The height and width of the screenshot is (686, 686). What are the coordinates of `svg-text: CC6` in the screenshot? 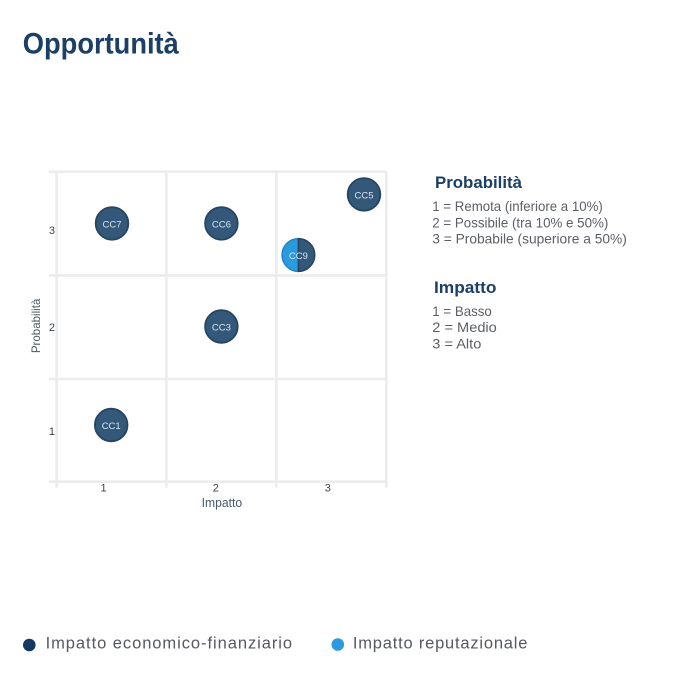 It's located at (221, 224).